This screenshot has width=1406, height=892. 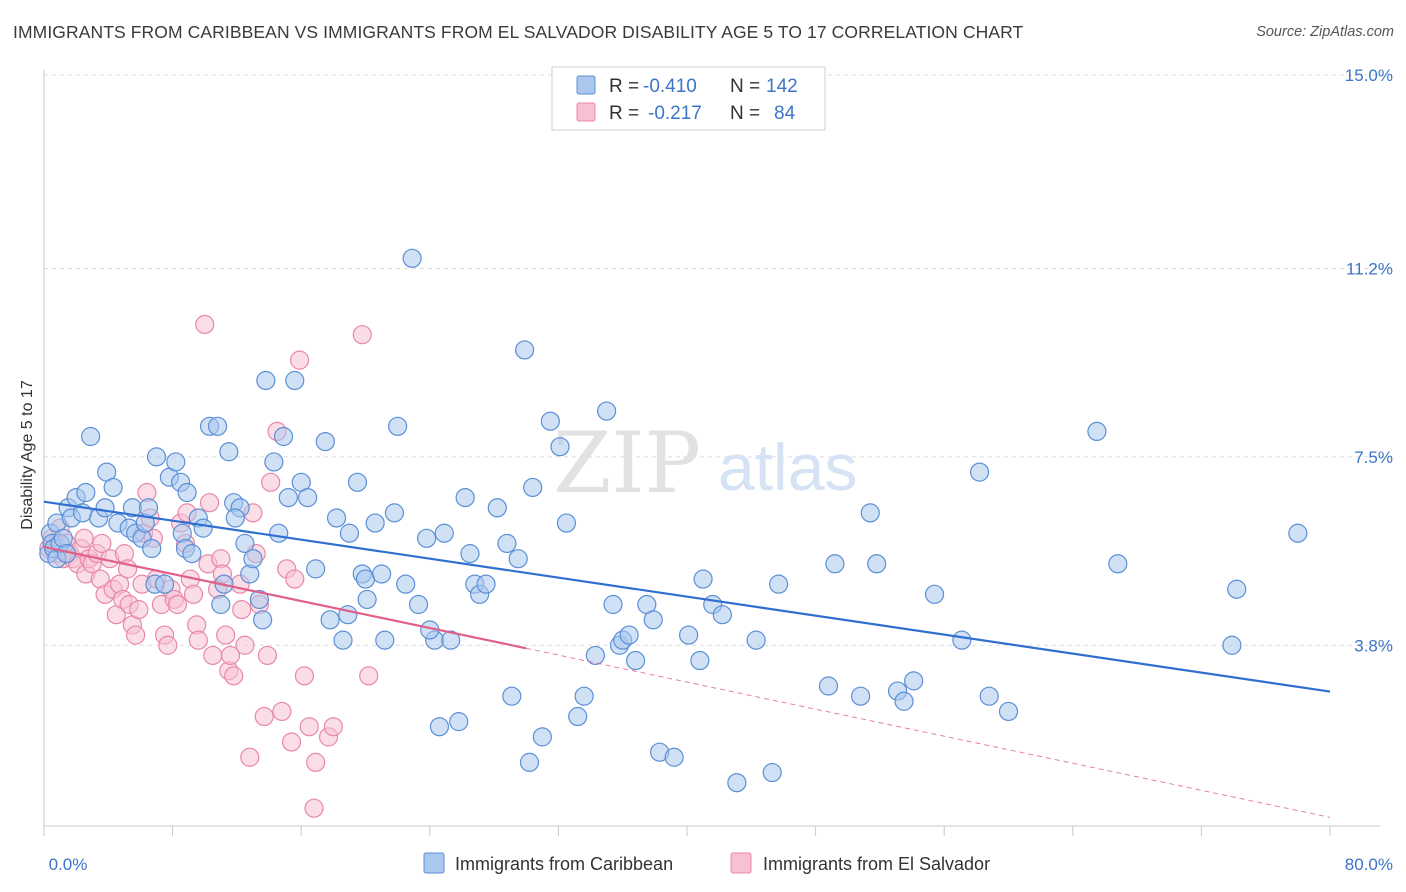 I want to click on bottom-legend-label-el-salvador: Immigrants from El Salvador, so click(x=876, y=864).